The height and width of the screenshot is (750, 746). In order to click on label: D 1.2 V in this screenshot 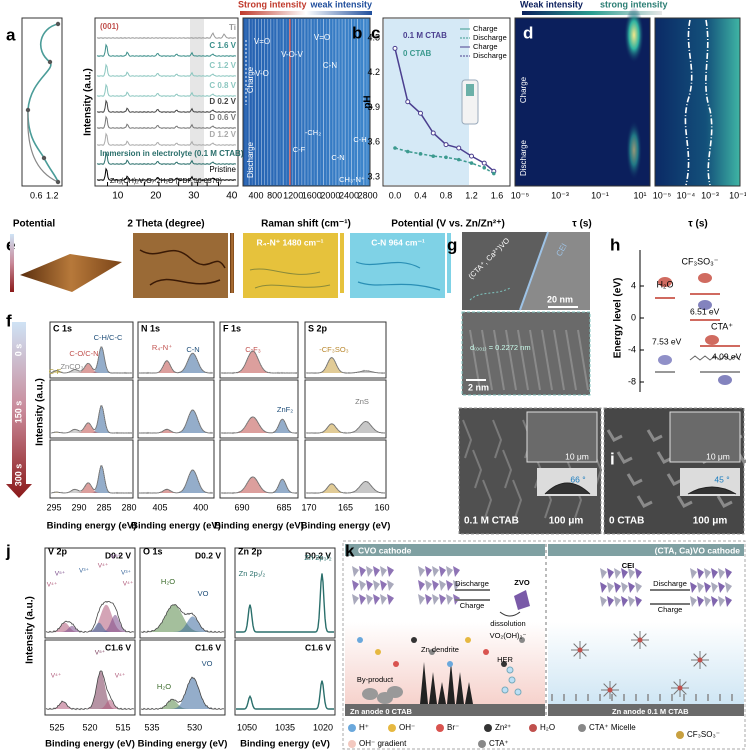, I will do `click(222, 134)`.